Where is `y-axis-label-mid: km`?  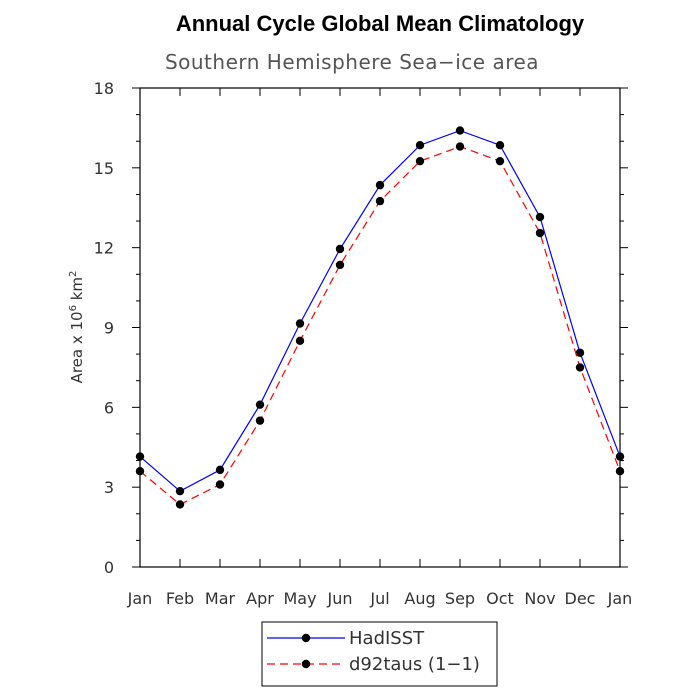 y-axis-label-mid: km is located at coordinates (77, 291).